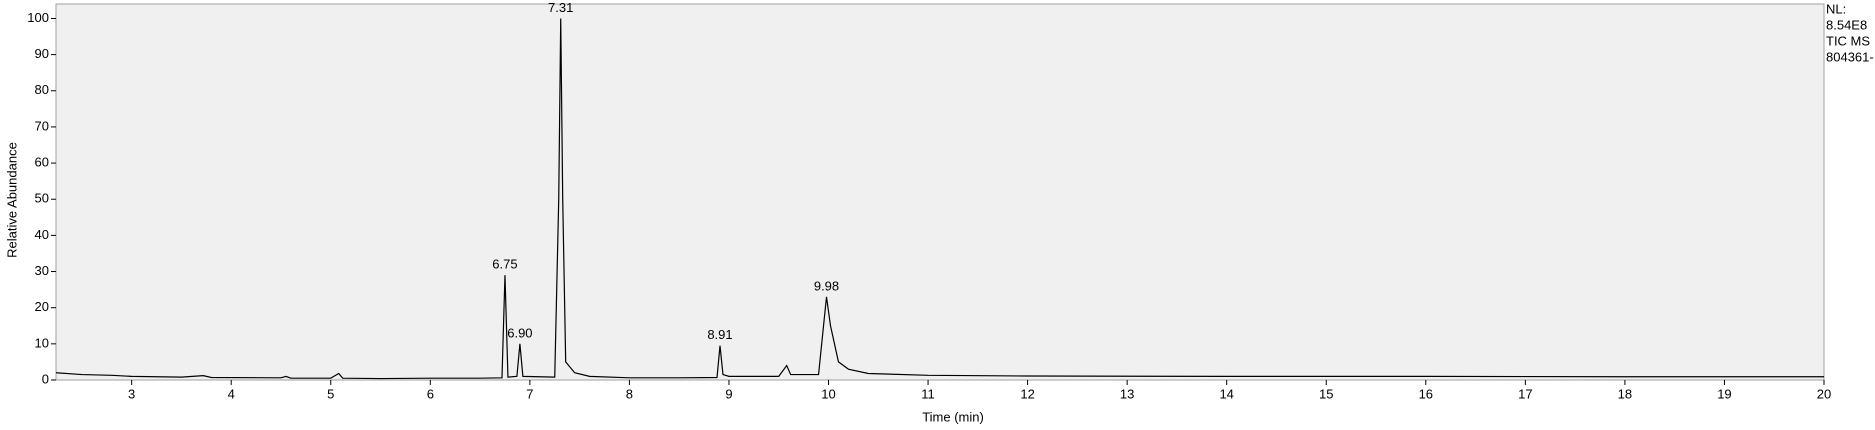 The width and height of the screenshot is (1875, 430). I want to click on x-tick-label: 16, so click(1426, 393).